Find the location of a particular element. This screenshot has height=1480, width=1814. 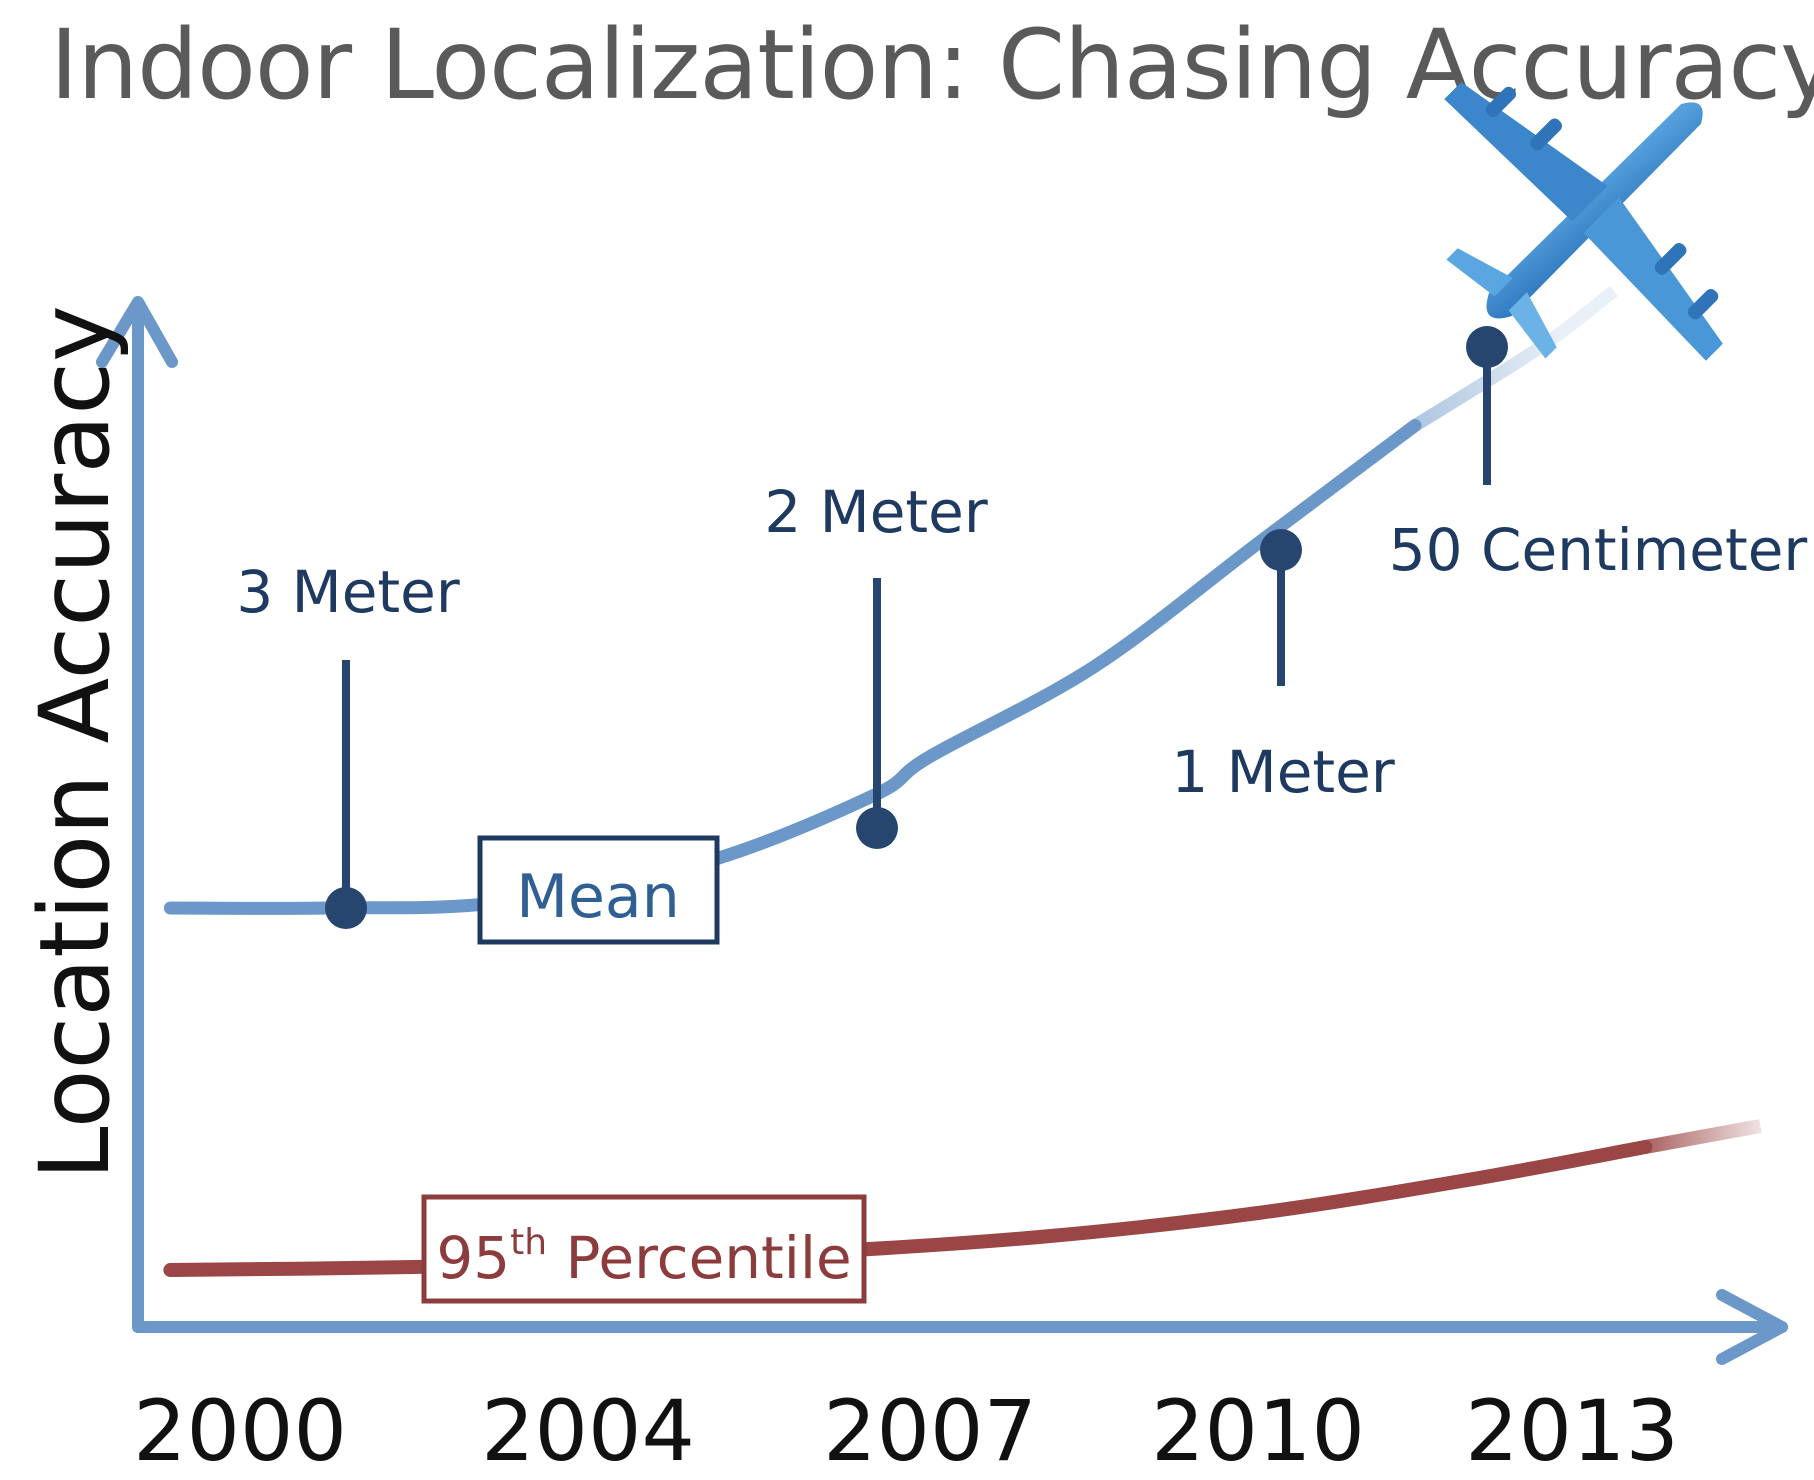

milestone-3-meter: 3 Meter is located at coordinates (348, 743).